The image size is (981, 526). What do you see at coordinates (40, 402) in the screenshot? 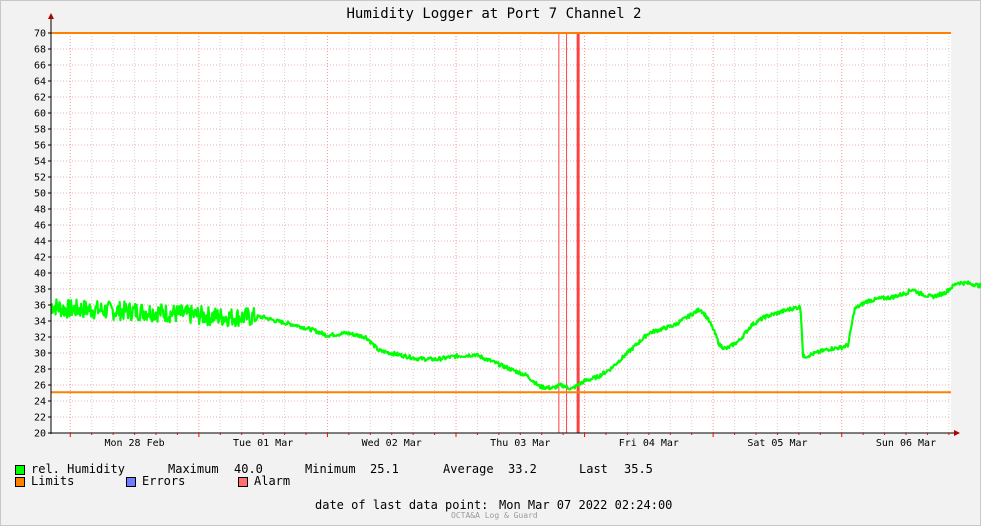
I see `y-tick-label: 24` at bounding box center [40, 402].